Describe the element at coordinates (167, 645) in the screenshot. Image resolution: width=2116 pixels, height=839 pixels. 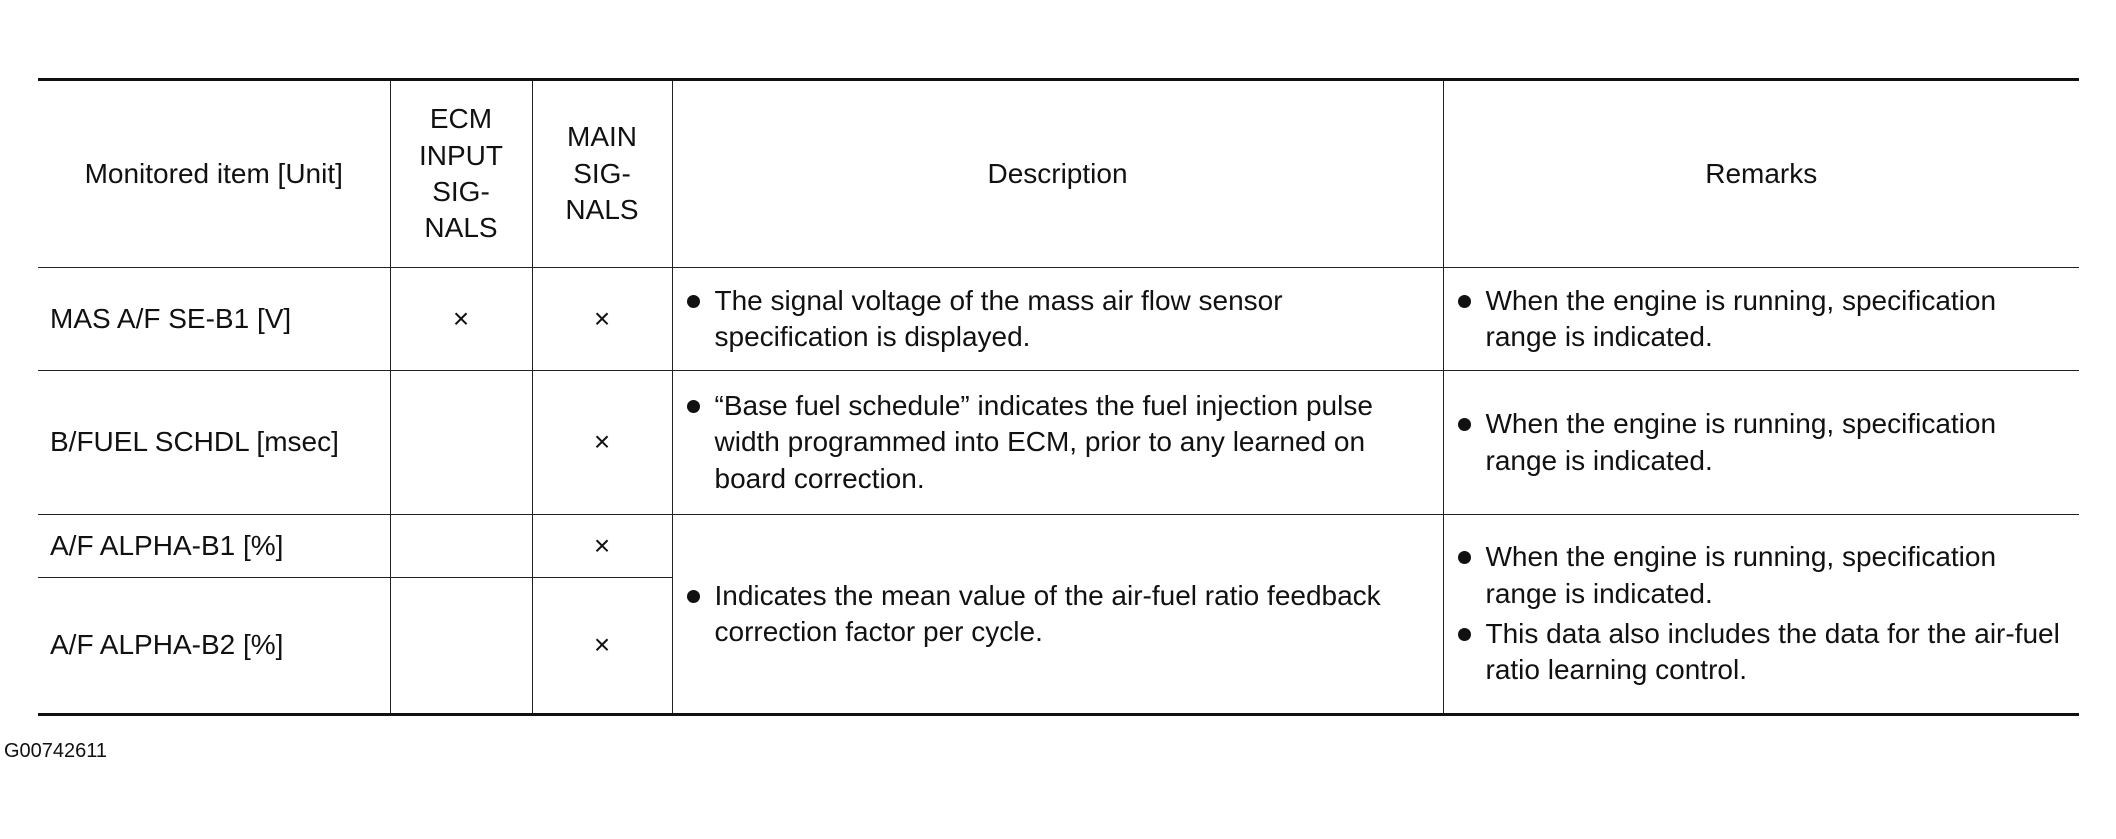
I see `item-text: A/F ALPHA-B2 [%]` at that location.